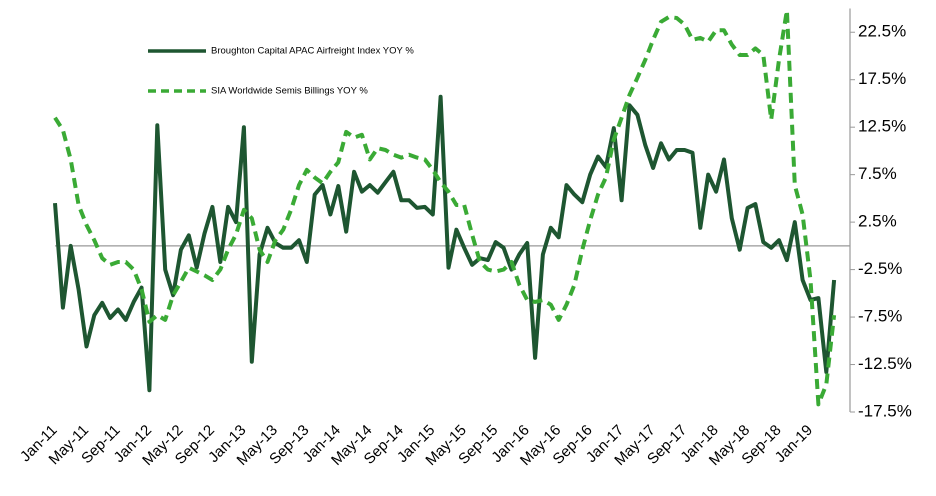 This screenshot has height=496, width=936. What do you see at coordinates (877, 173) in the screenshot?
I see `y-tick-label: 7.5%` at bounding box center [877, 173].